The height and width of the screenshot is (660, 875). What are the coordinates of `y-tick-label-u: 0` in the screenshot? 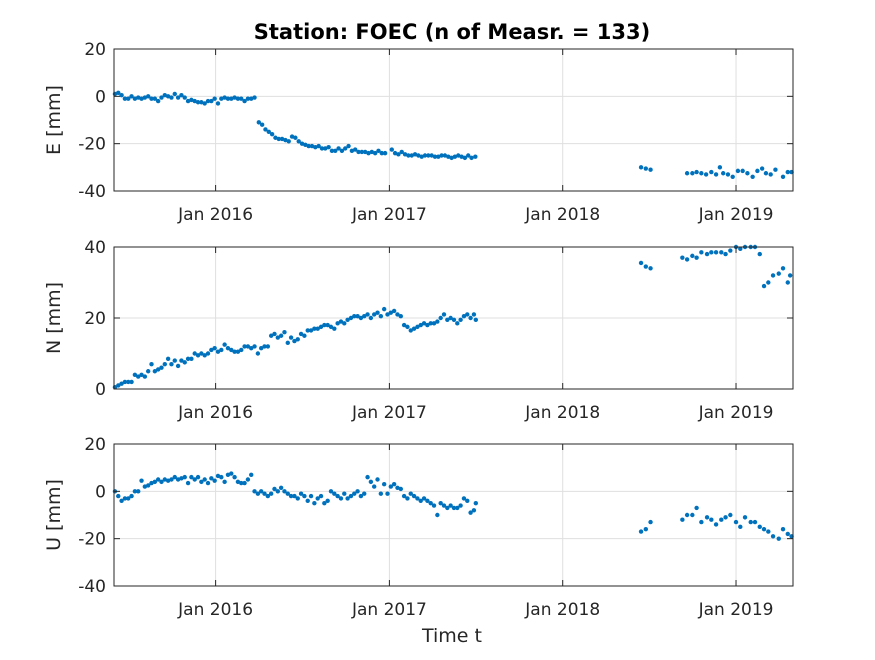 It's located at (100, 492).